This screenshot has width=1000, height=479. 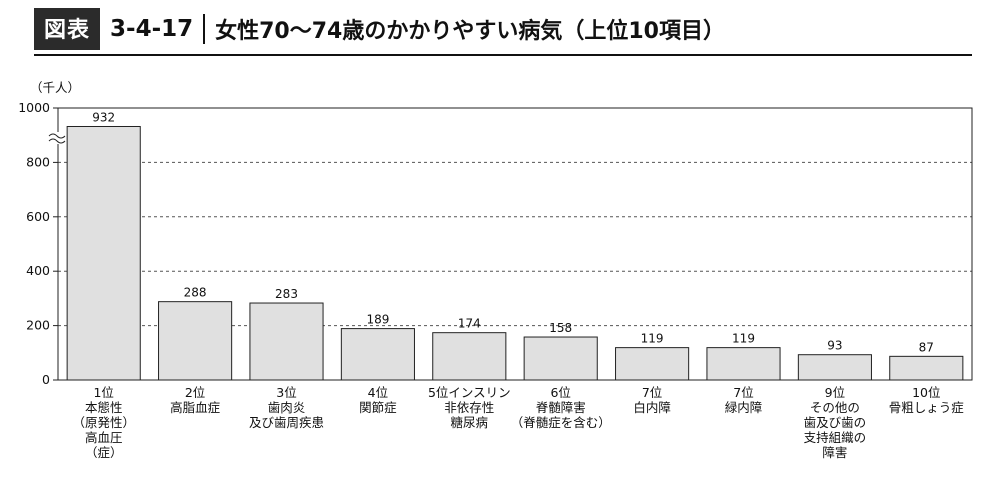 What do you see at coordinates (377, 320) in the screenshot?
I see `data-label: 189` at bounding box center [377, 320].